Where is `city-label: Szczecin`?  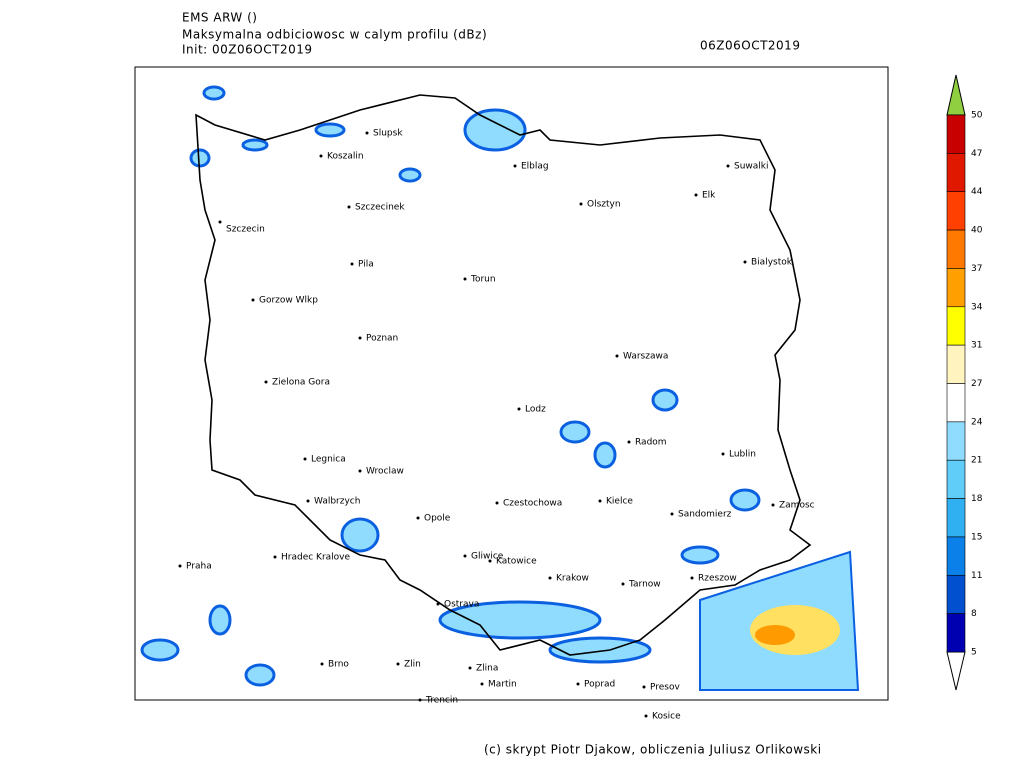
city-label: Szczecin is located at coordinates (245, 230).